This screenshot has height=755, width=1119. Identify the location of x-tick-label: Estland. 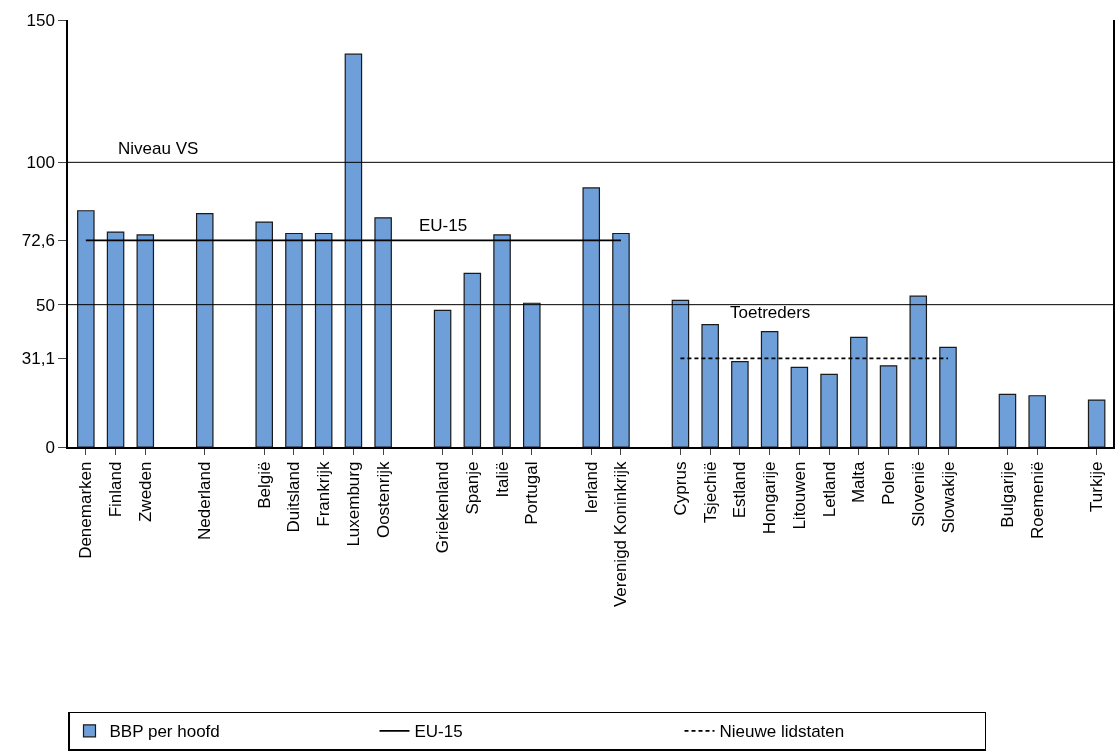
(740, 490).